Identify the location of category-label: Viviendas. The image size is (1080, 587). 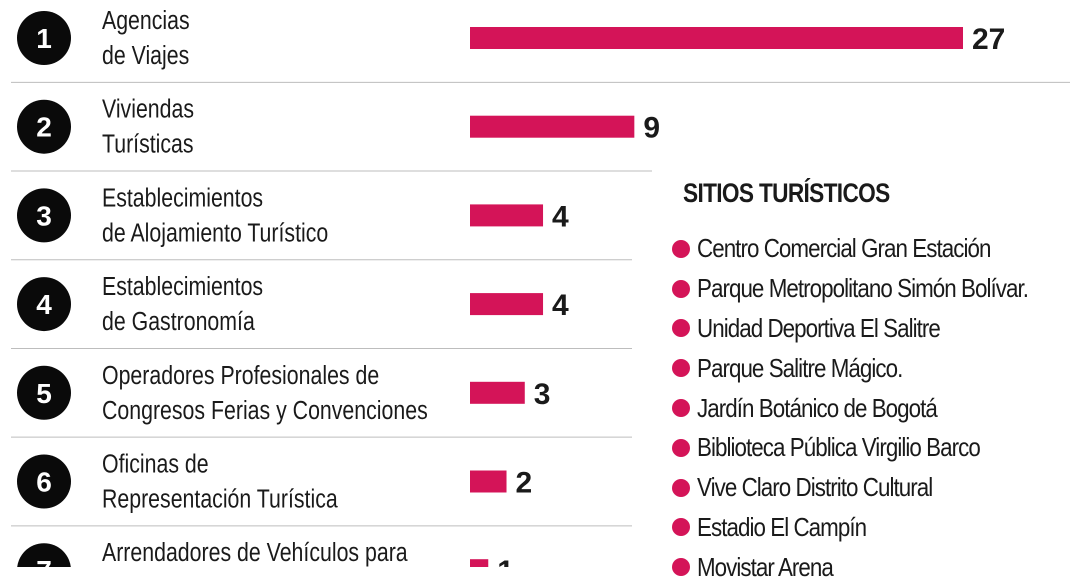
(148, 110).